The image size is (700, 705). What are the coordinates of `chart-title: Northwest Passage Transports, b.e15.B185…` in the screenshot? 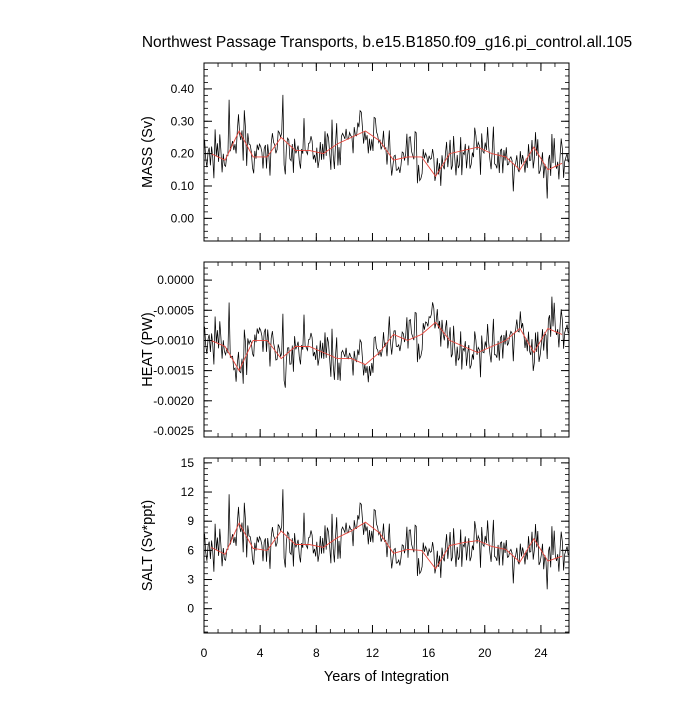 It's located at (387, 42).